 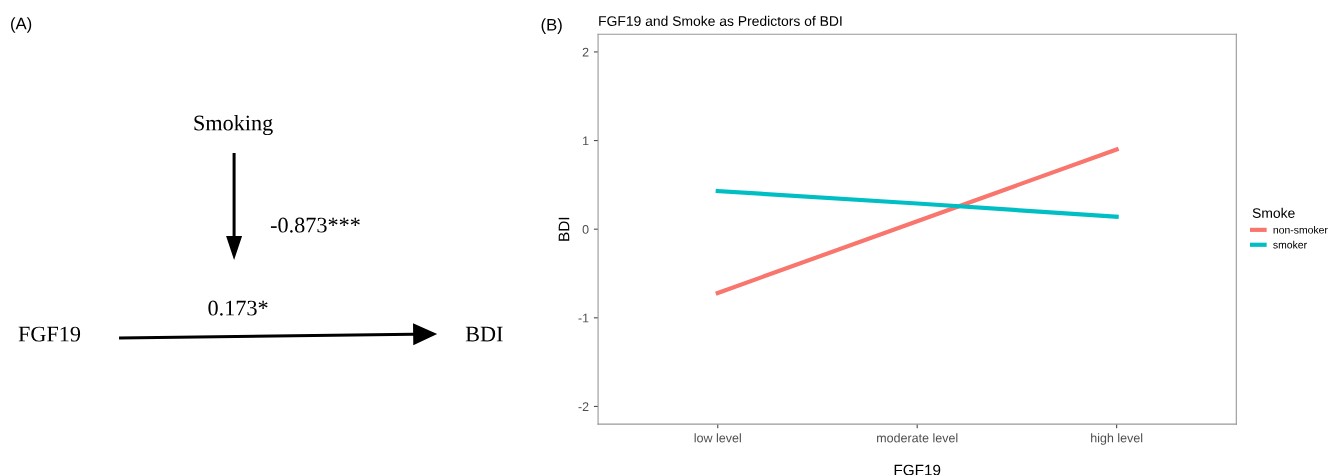 I want to click on text: FGF19, so click(x=49, y=334).